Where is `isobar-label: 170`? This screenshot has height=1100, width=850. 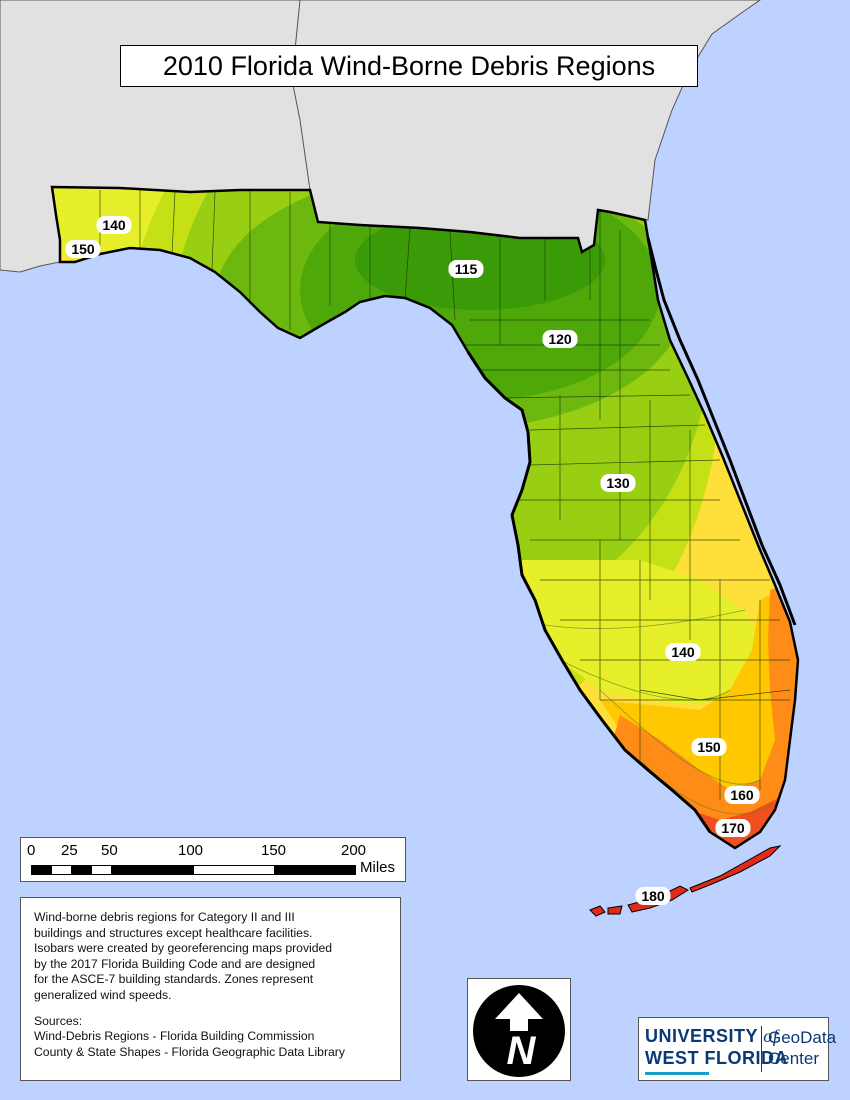
isobar-label: 170 is located at coordinates (733, 828).